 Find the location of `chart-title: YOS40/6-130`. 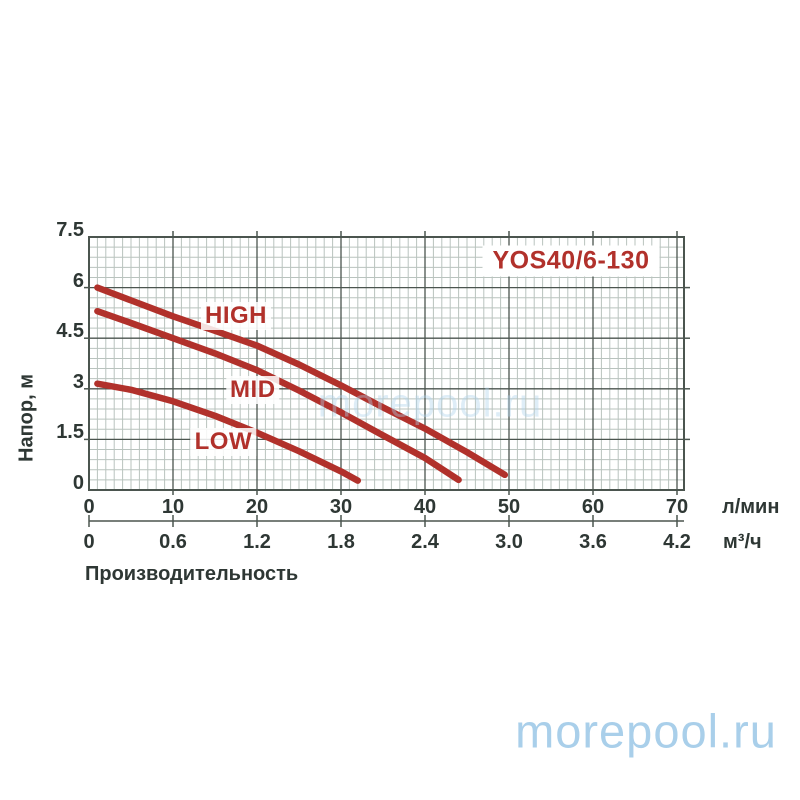

chart-title: YOS40/6-130 is located at coordinates (571, 261).